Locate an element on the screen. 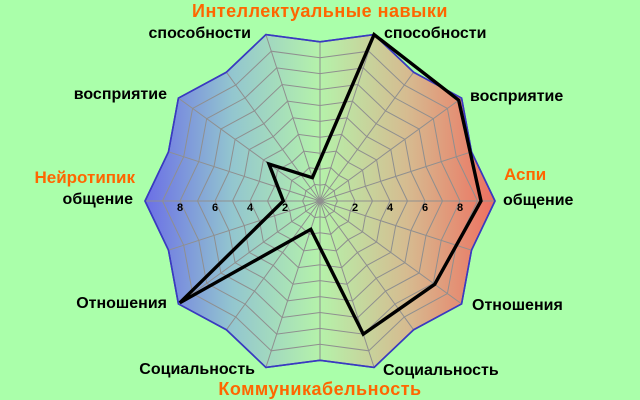 Image resolution: width=640 pixels, height=400 pixels. axis-label-communication-right: общение is located at coordinates (538, 200).